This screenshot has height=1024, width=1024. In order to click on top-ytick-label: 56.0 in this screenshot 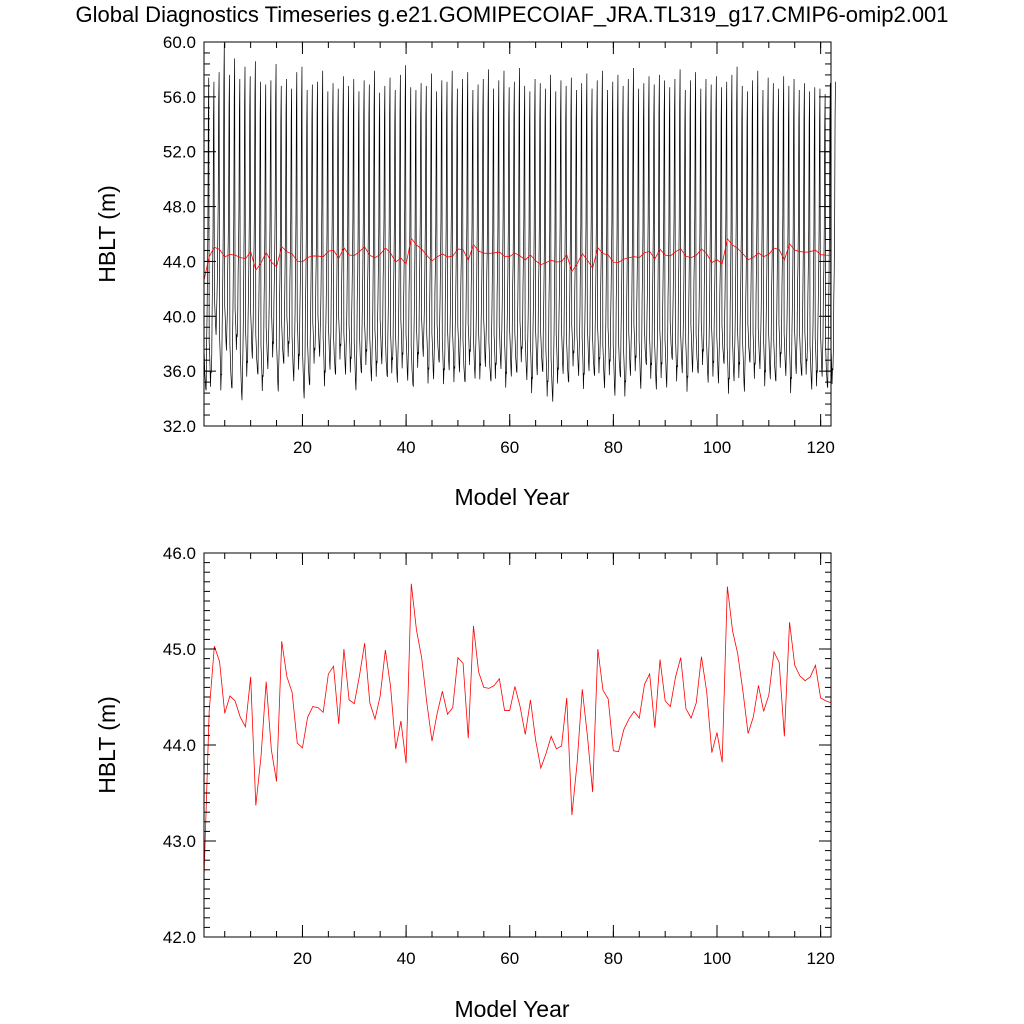, I will do `click(179, 97)`.